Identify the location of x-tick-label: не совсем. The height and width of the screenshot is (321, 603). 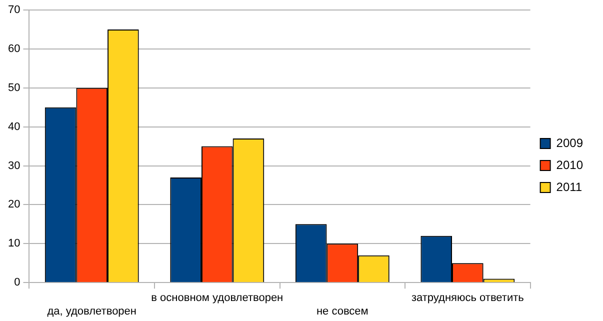
(342, 311).